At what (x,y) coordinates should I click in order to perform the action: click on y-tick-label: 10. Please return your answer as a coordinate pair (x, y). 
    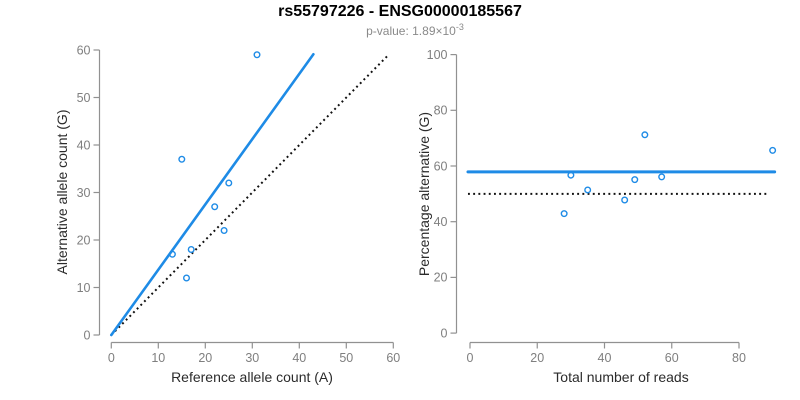
    Looking at the image, I should click on (84, 288).